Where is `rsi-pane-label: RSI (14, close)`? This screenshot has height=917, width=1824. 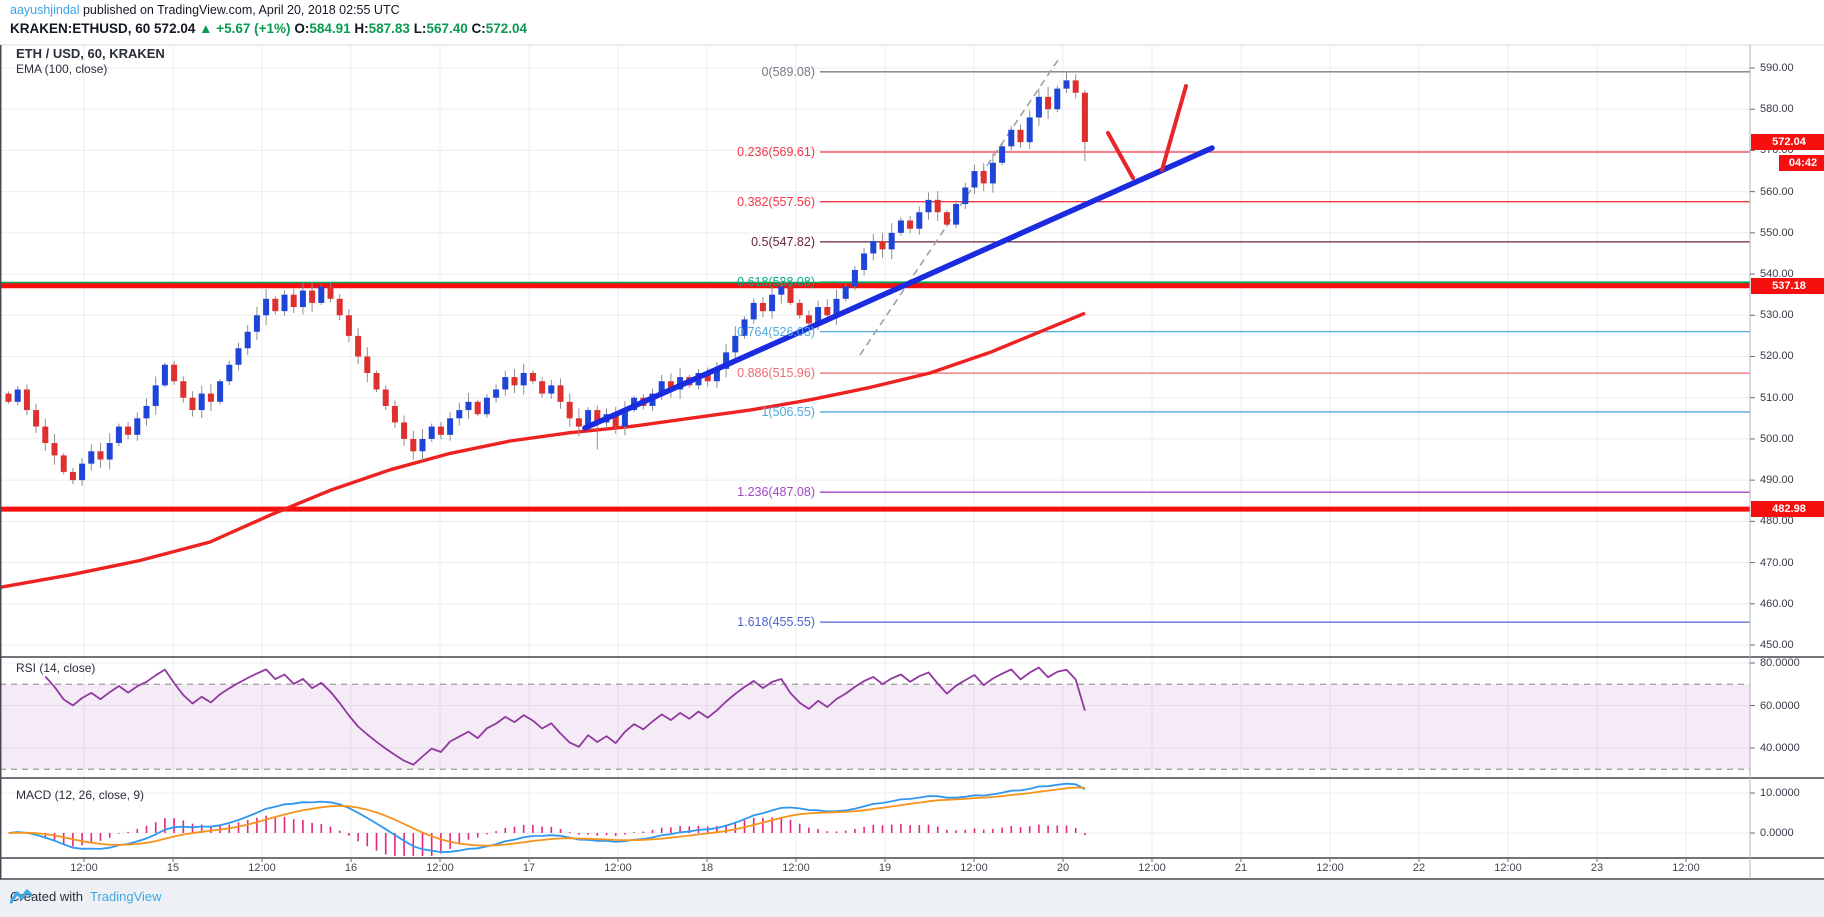
rsi-pane-label: RSI (14, close) is located at coordinates (56, 668).